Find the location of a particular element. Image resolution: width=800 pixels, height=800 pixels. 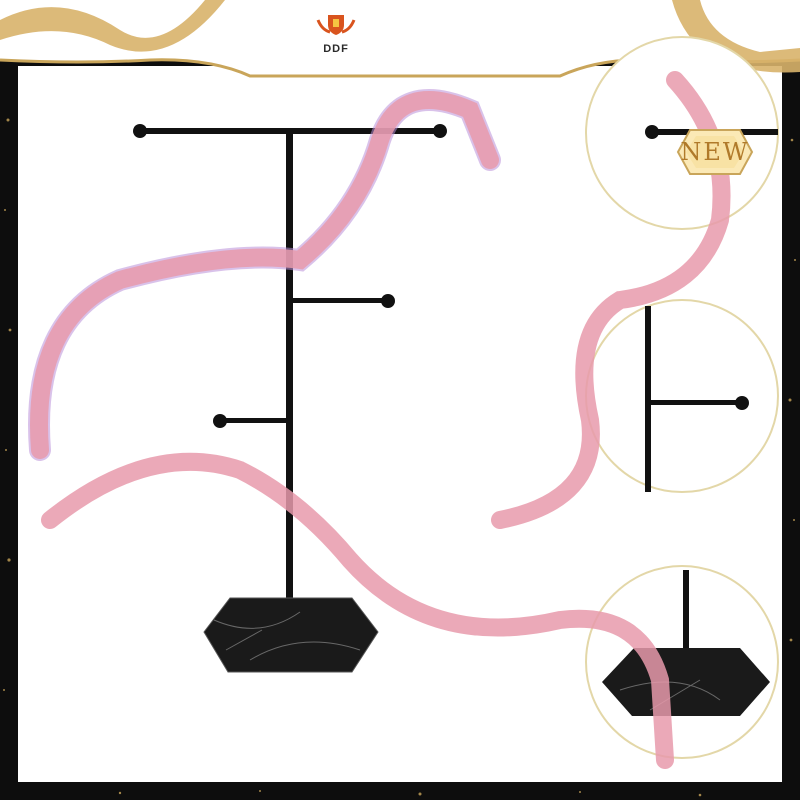

top-bar is located at coordinates (289, 131).